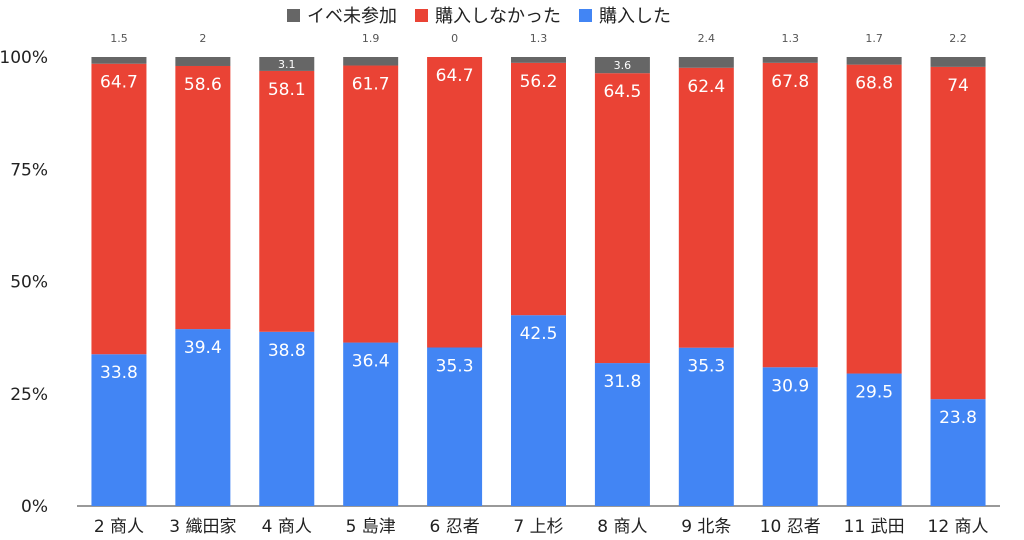 Image resolution: width=1024 pixels, height=540 pixels. I want to click on x-tick-label: 5 島津, so click(371, 527).